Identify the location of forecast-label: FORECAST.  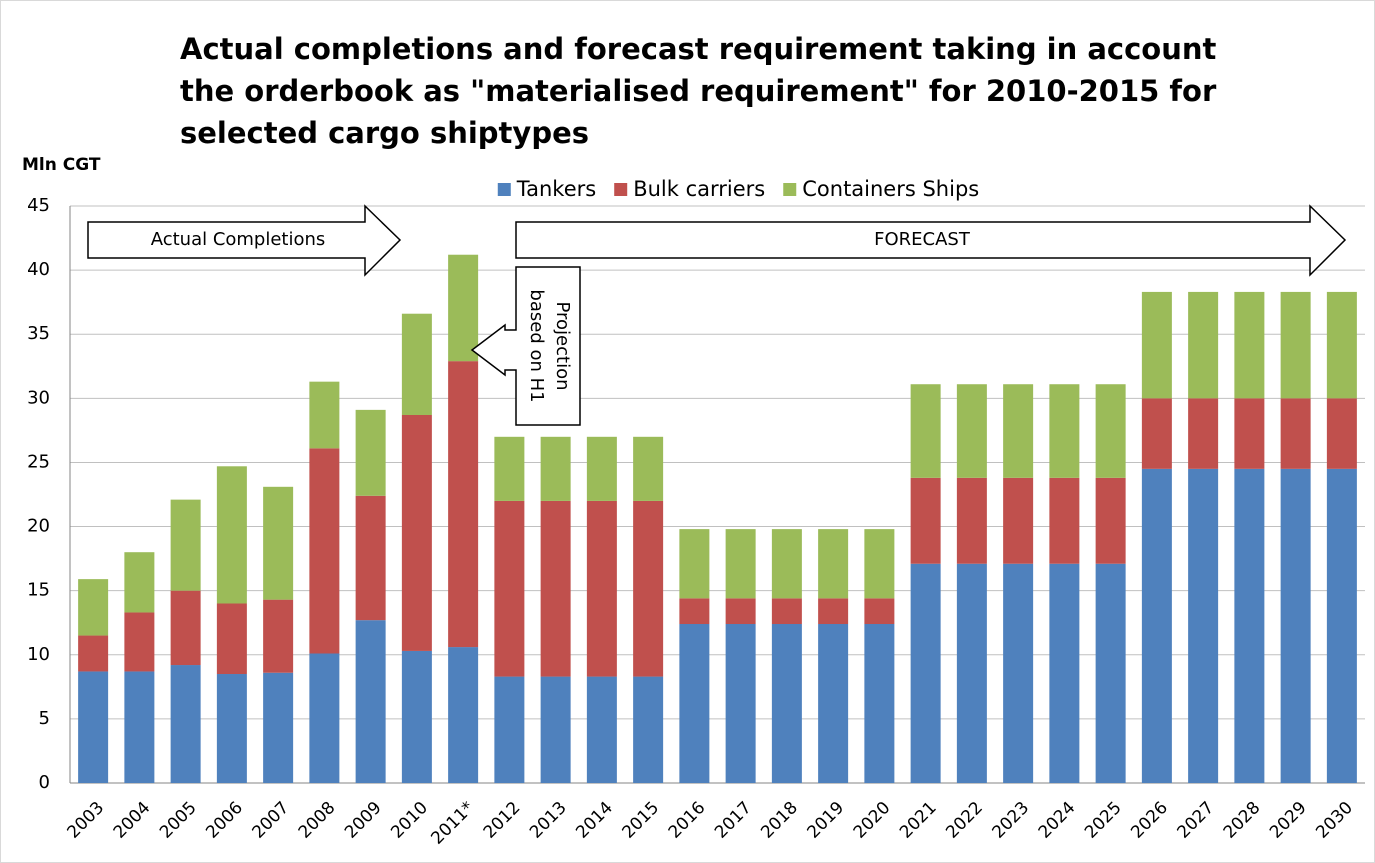
(922, 239).